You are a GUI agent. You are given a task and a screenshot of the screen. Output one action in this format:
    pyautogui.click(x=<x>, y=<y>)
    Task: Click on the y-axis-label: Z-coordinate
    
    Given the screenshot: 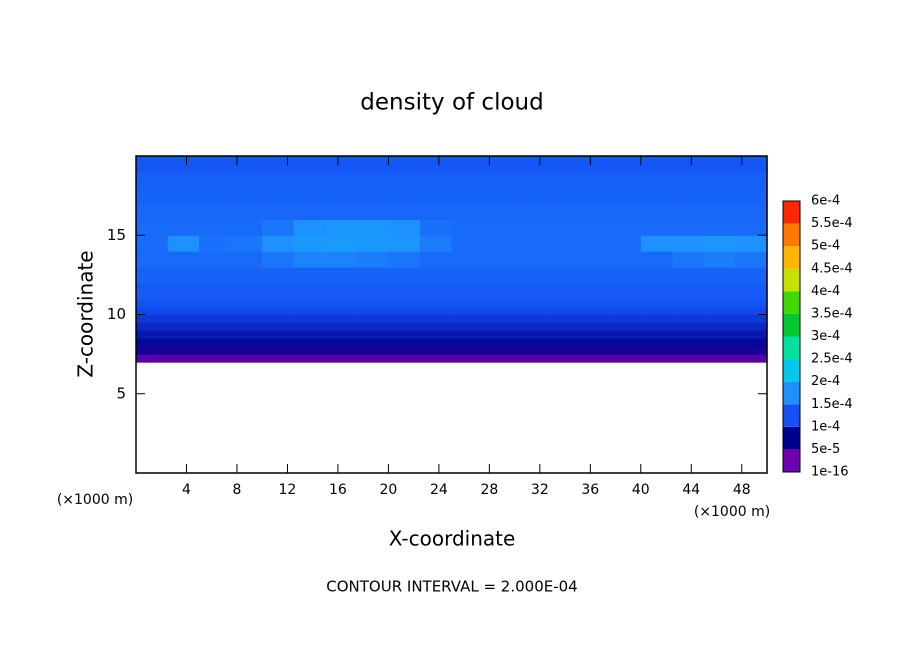 What is the action you would take?
    pyautogui.click(x=86, y=313)
    